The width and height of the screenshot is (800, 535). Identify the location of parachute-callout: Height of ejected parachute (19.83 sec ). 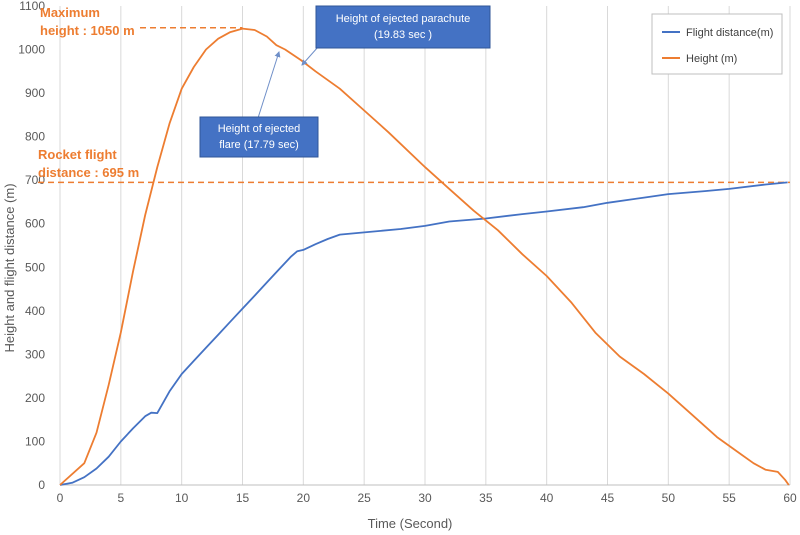
(403, 27).